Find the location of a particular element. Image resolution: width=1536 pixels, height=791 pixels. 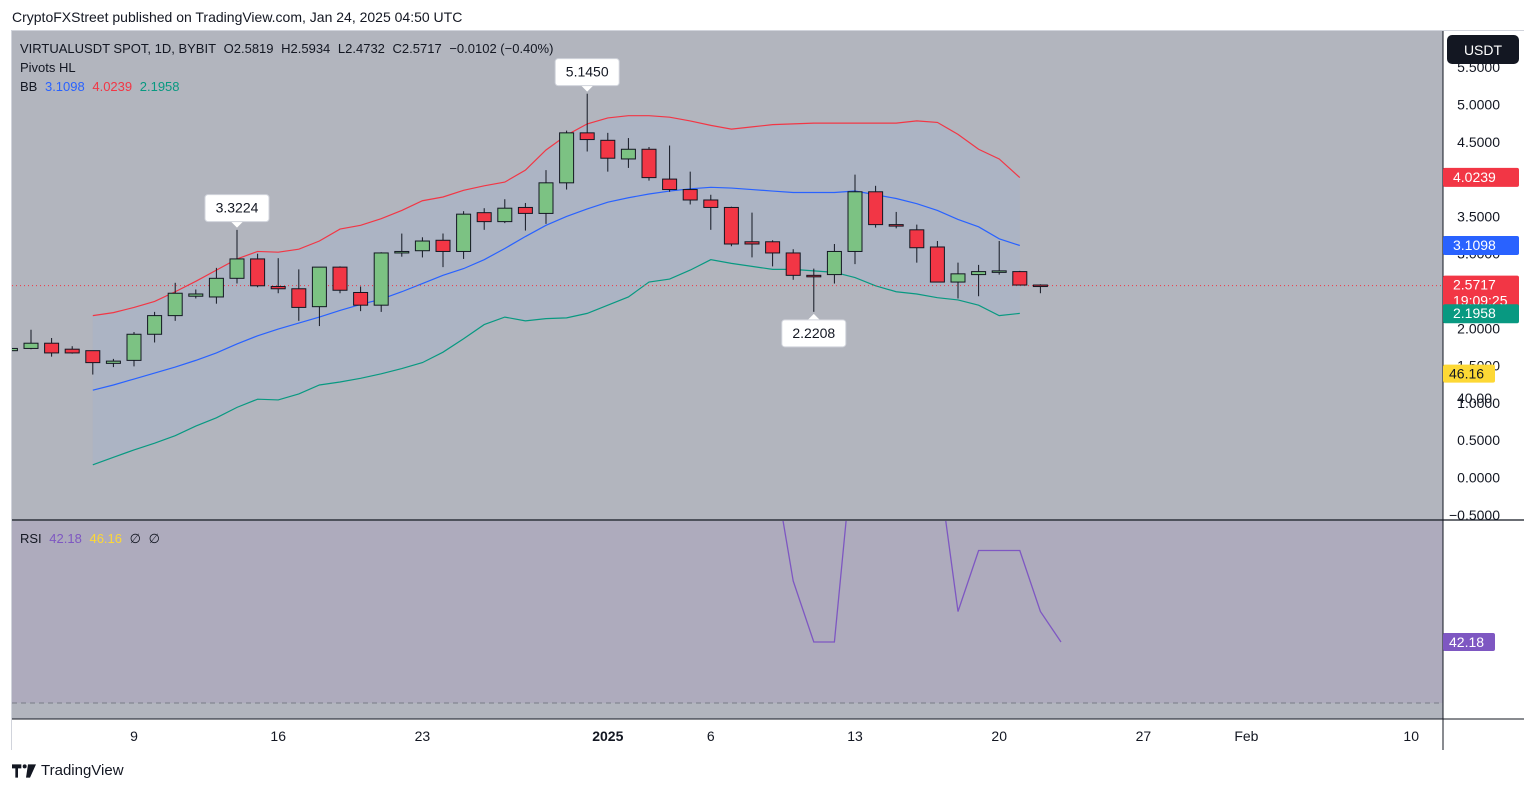

pivot-label-box is located at coordinates (587, 72).